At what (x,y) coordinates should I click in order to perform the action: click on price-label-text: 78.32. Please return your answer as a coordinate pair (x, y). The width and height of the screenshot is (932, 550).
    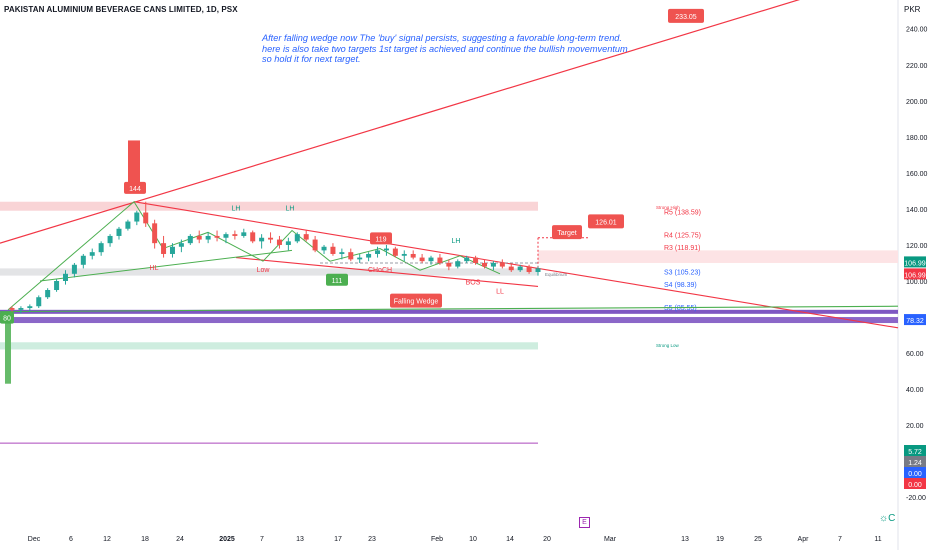
    Looking at the image, I should click on (915, 321).